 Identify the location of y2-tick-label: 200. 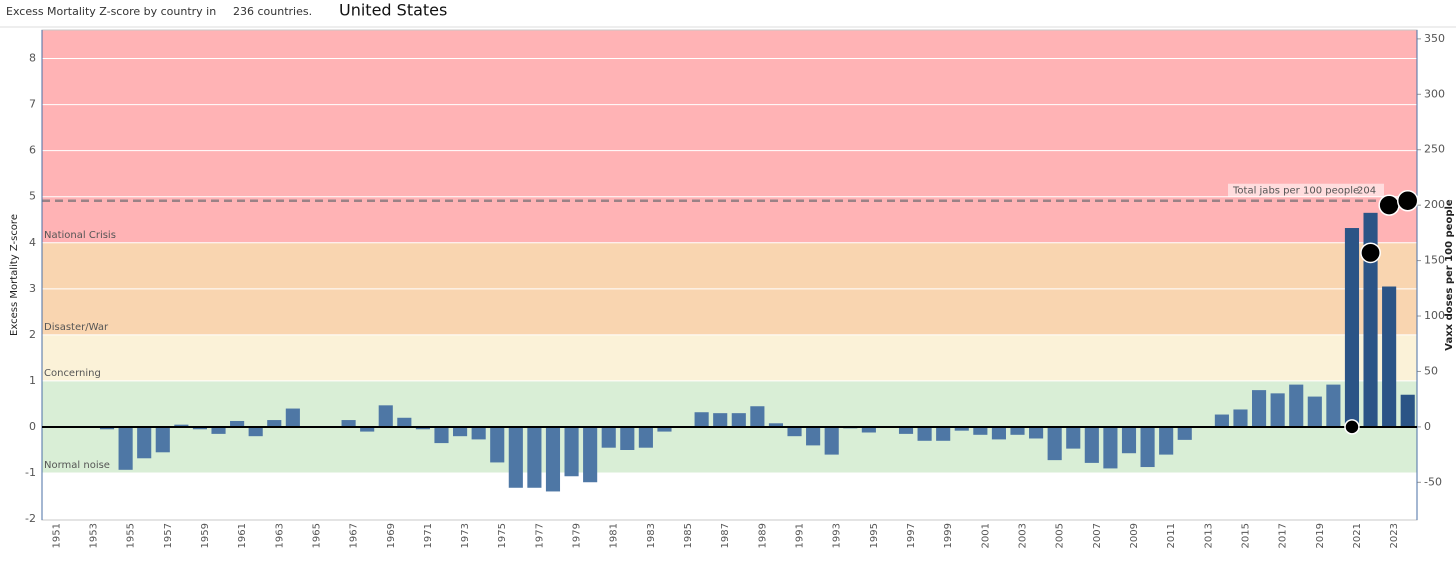
(1434, 204).